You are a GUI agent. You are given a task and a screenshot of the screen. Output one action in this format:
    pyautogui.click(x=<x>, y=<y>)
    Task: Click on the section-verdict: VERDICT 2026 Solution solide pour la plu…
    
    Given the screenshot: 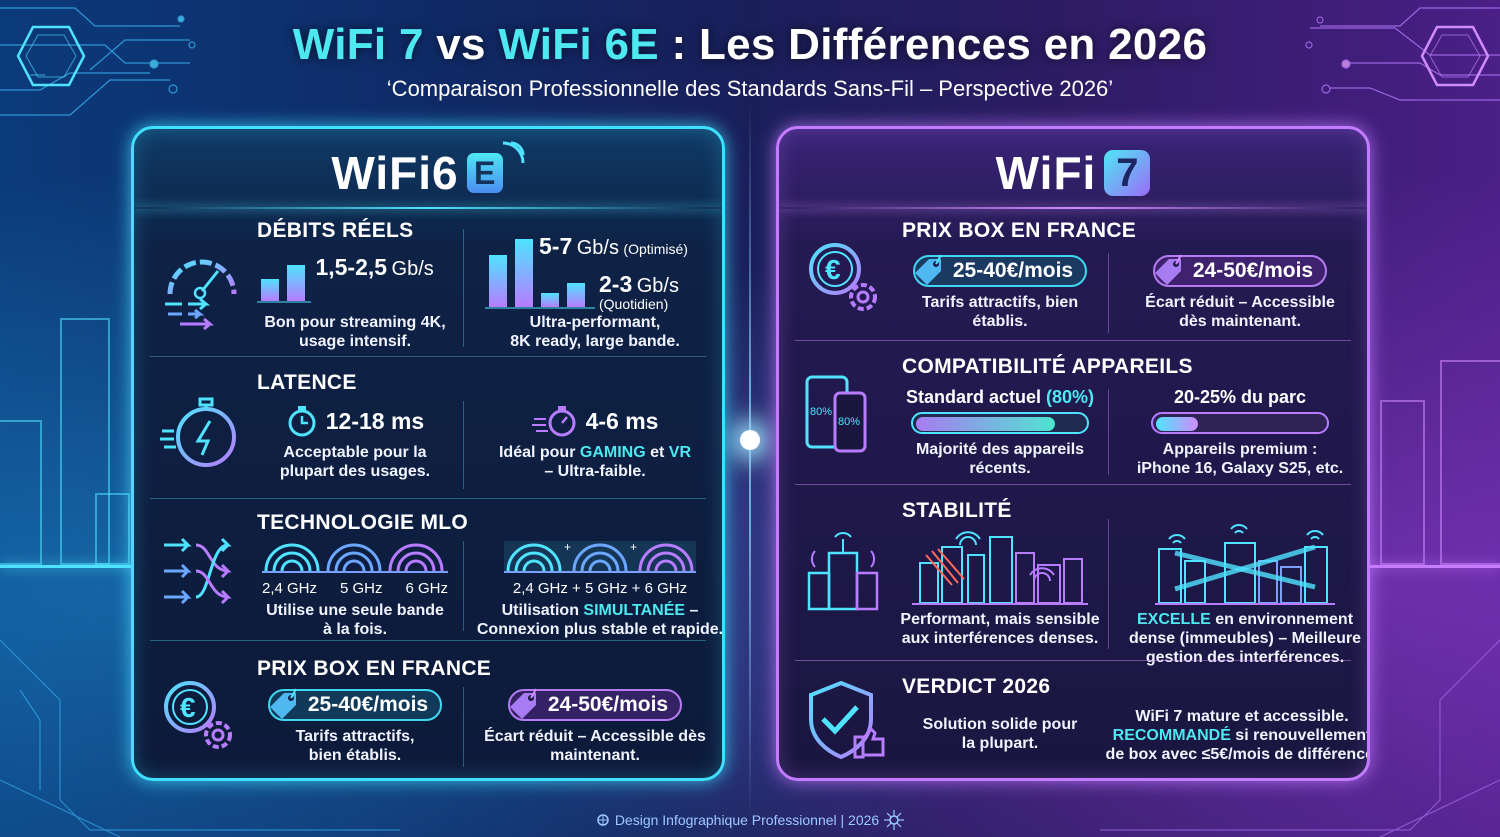 What is the action you would take?
    pyautogui.click(x=1081, y=721)
    